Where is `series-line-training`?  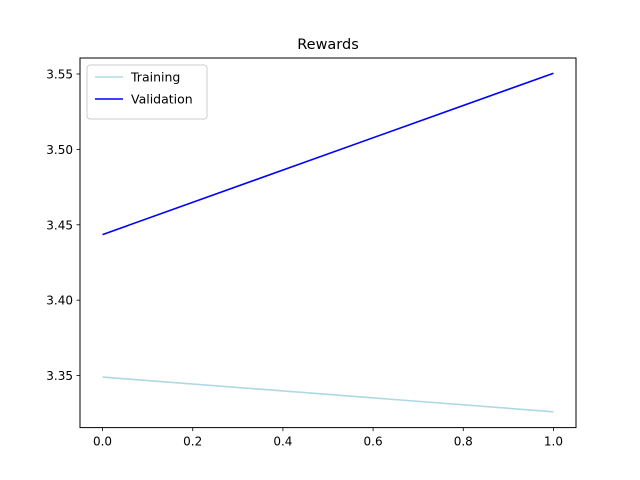
series-line-training is located at coordinates (328, 394).